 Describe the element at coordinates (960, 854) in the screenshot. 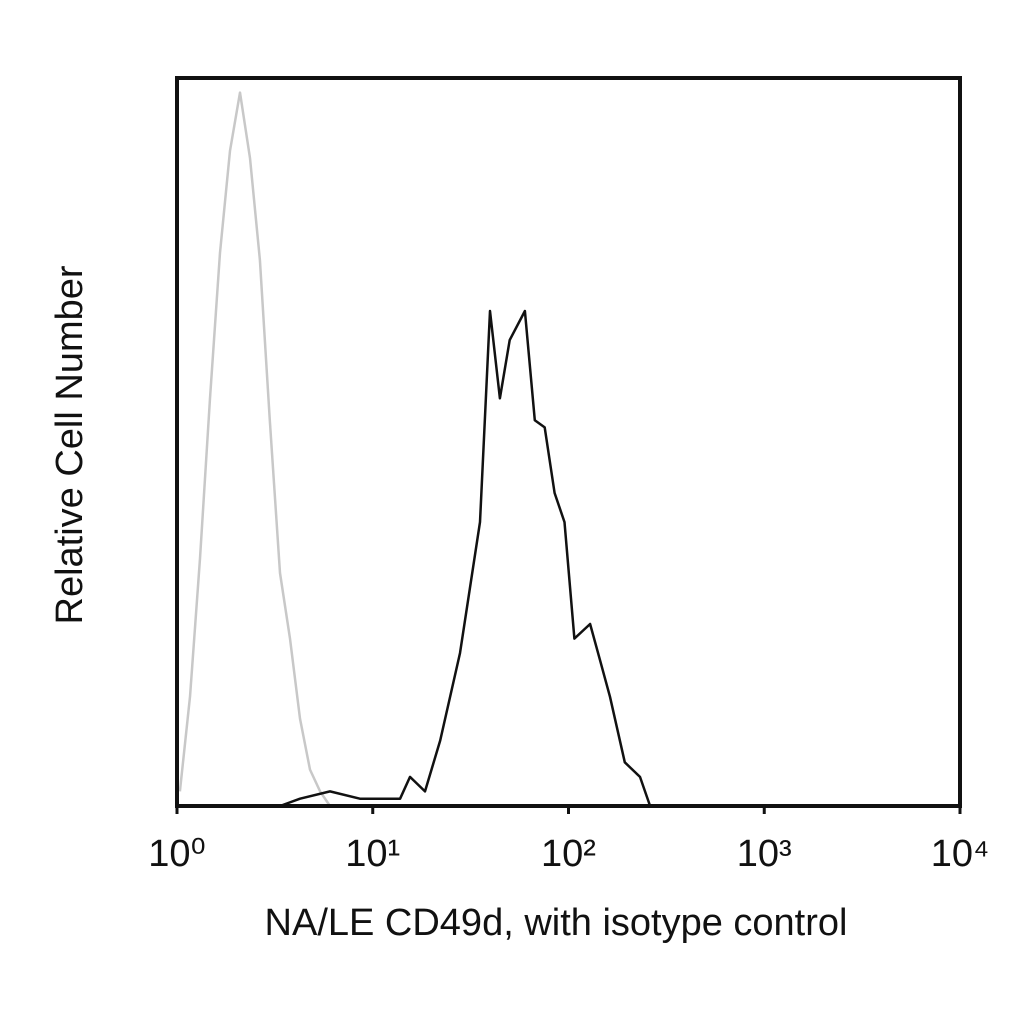

I see `x-tick-label: 10⁴` at that location.